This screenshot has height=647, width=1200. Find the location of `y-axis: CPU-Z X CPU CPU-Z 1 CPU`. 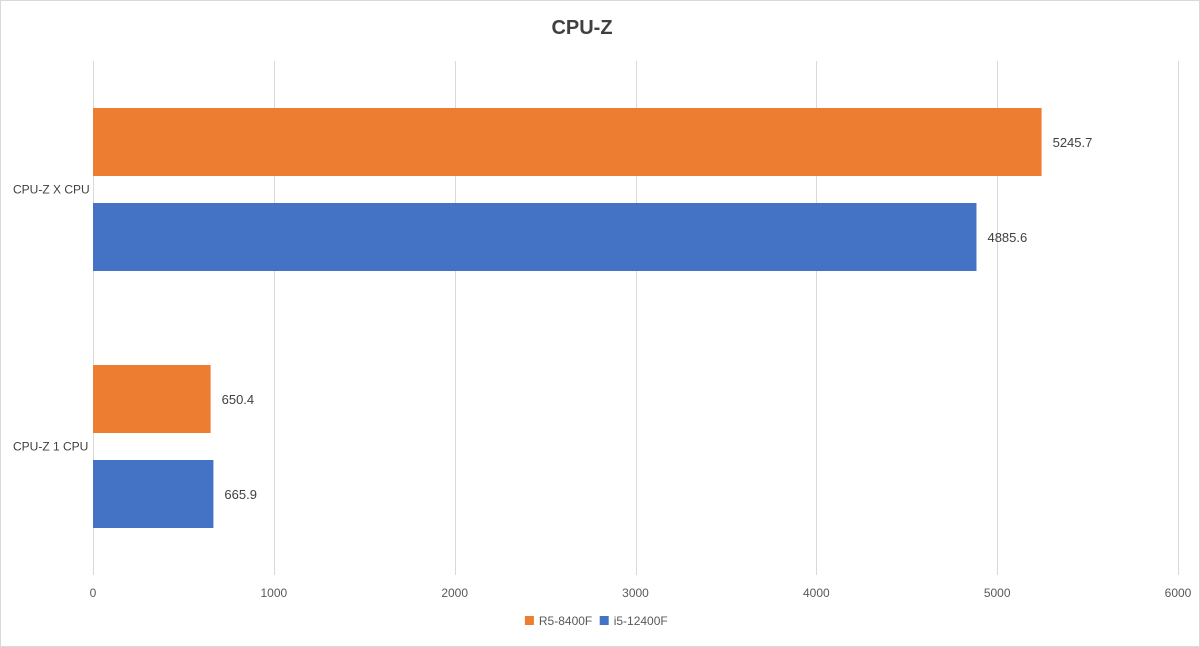

y-axis: CPU-Z X CPU CPU-Z 1 CPU is located at coordinates (51, 318).